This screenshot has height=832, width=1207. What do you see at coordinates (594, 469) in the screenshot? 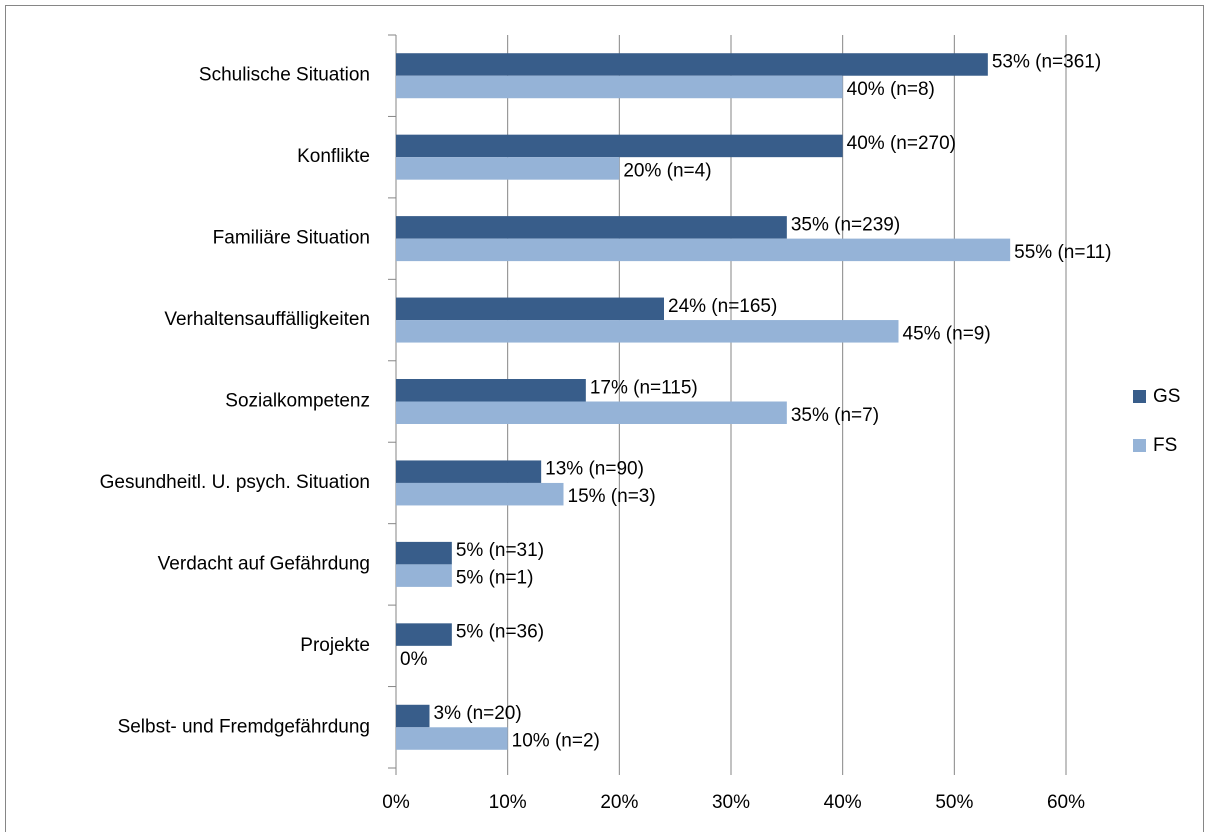
I see `value-label: 13% (n=90)` at bounding box center [594, 469].